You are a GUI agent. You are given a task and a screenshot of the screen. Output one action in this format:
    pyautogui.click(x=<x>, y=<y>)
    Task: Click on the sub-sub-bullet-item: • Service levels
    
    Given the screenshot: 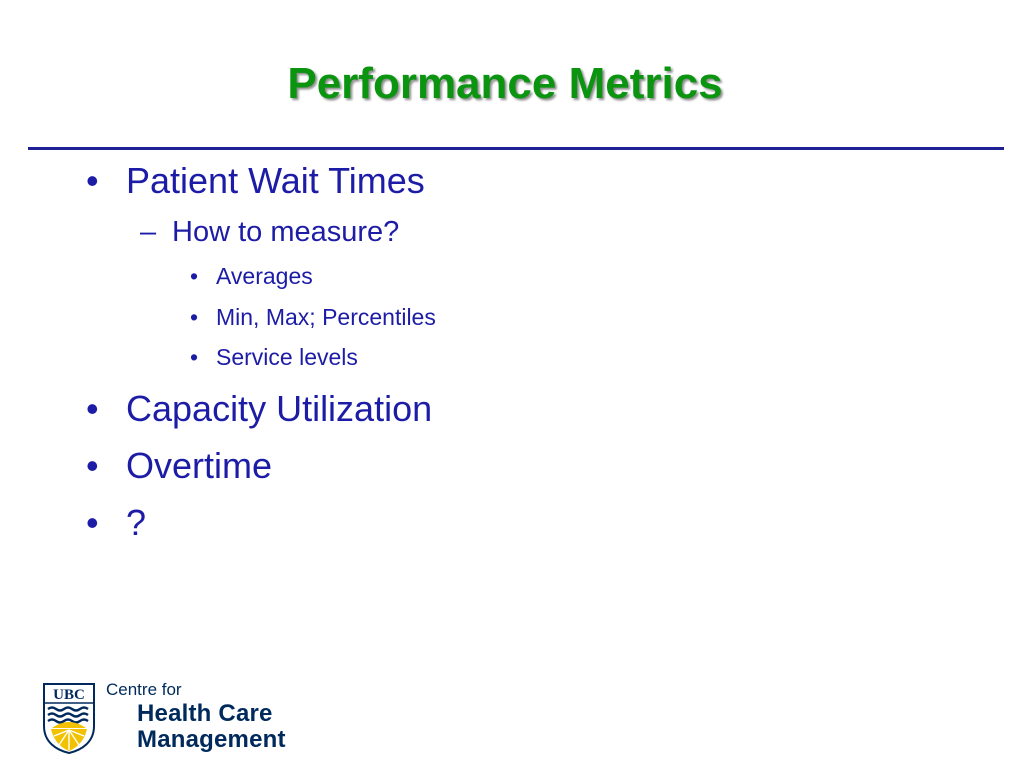 What is the action you would take?
    pyautogui.click(x=274, y=357)
    